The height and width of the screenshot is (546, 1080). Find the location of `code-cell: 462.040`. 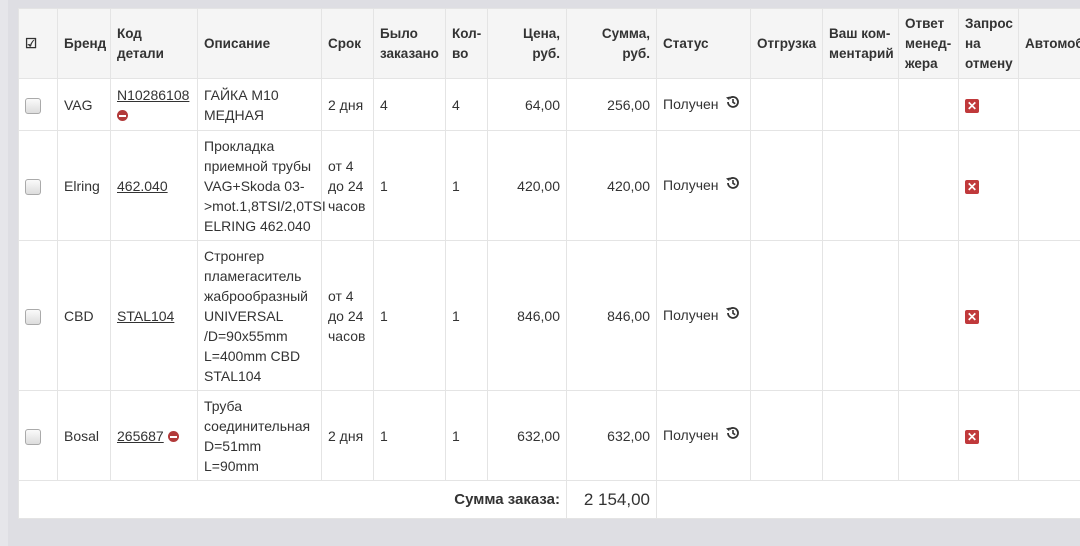

code-cell: 462.040 is located at coordinates (154, 185).